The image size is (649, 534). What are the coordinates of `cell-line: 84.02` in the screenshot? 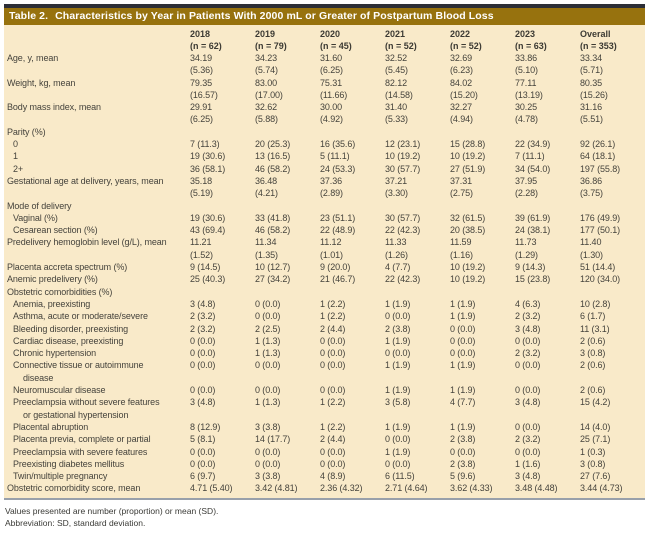 It's located at (461, 82).